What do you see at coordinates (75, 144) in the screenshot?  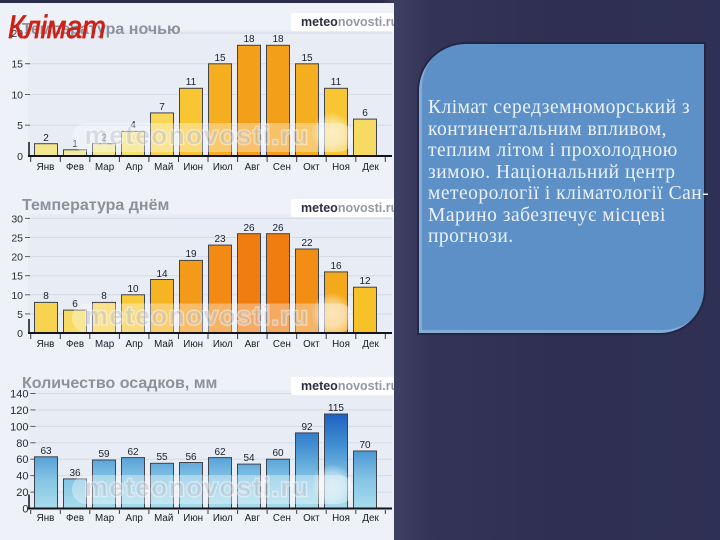 I see `svg-text: 1` at bounding box center [75, 144].